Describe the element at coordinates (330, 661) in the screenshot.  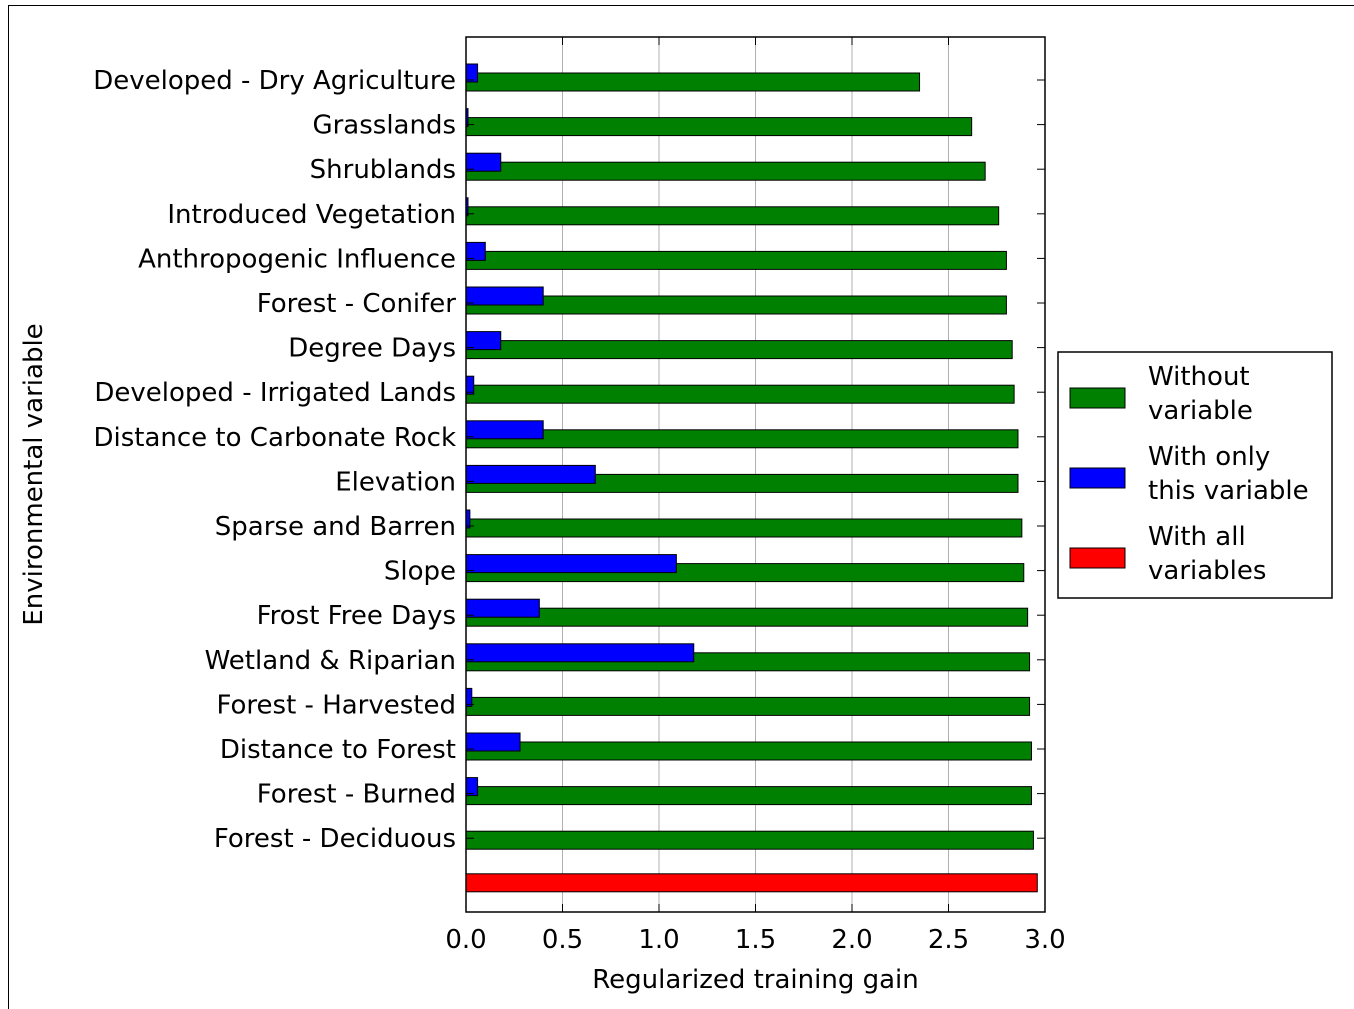
I see `y-tick-label: Wetland & Riparian` at that location.